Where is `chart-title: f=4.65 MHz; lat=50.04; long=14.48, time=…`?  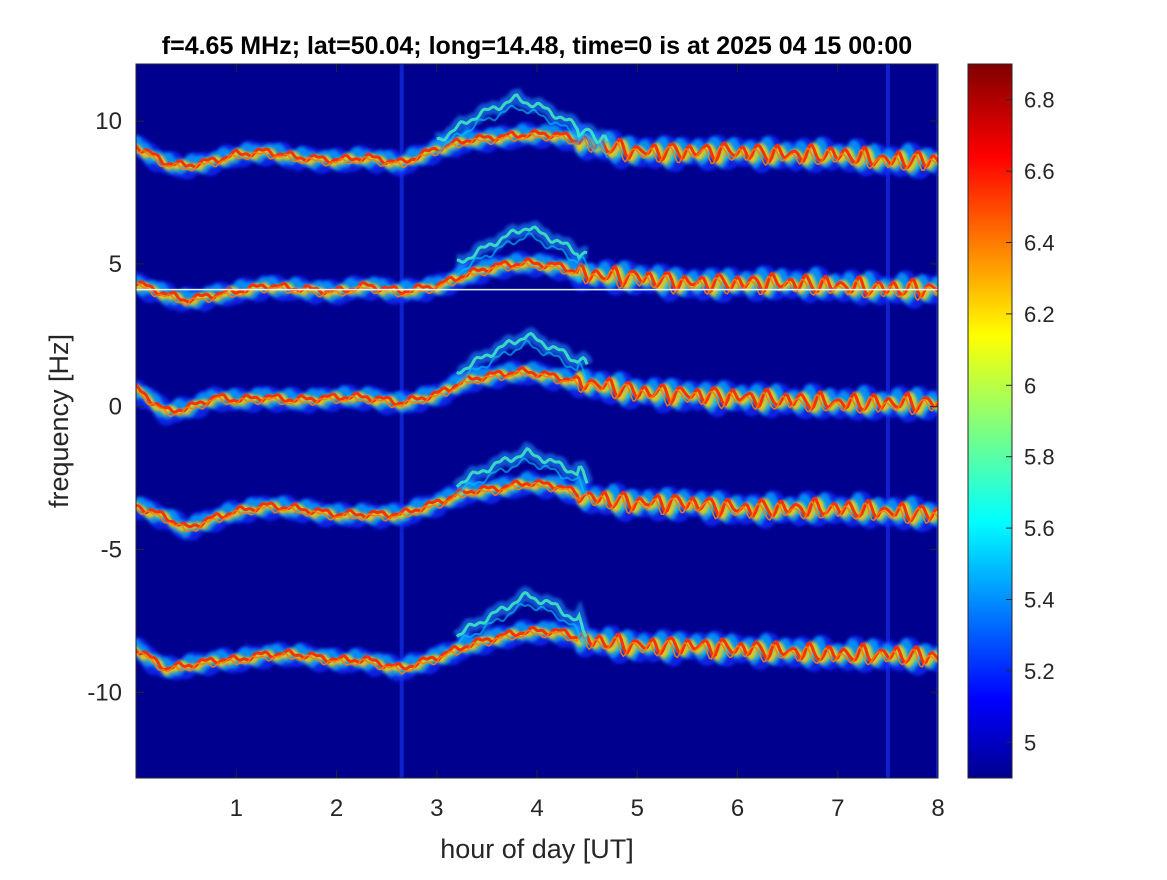
chart-title: f=4.65 MHz; lat=50.04; long=14.48, time=… is located at coordinates (537, 46).